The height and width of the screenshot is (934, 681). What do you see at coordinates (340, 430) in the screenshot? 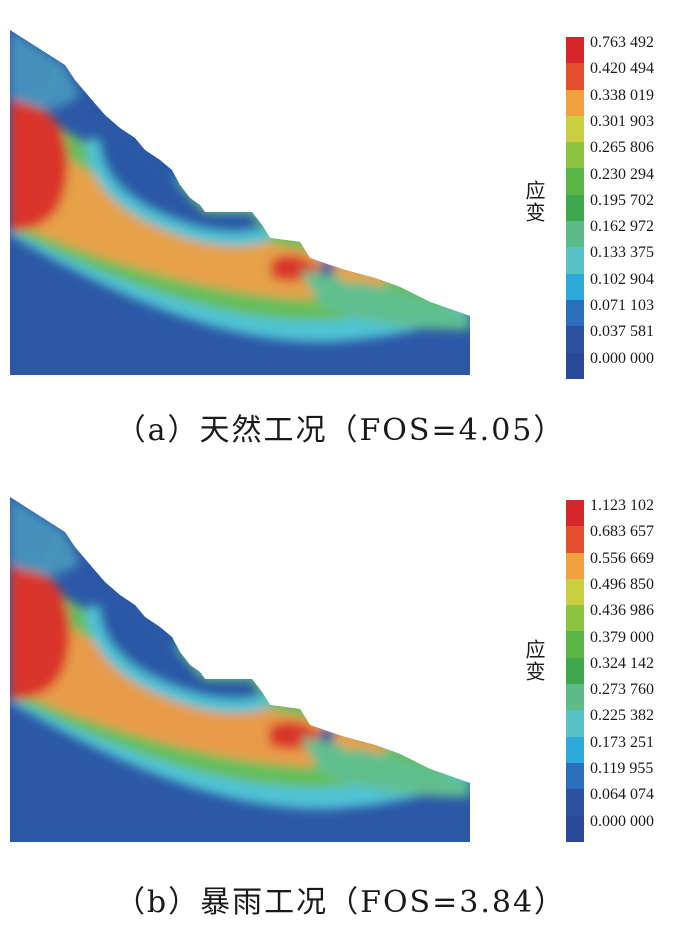
I see `caption-a: （a）天然工况（FOS=4.05）` at bounding box center [340, 430].